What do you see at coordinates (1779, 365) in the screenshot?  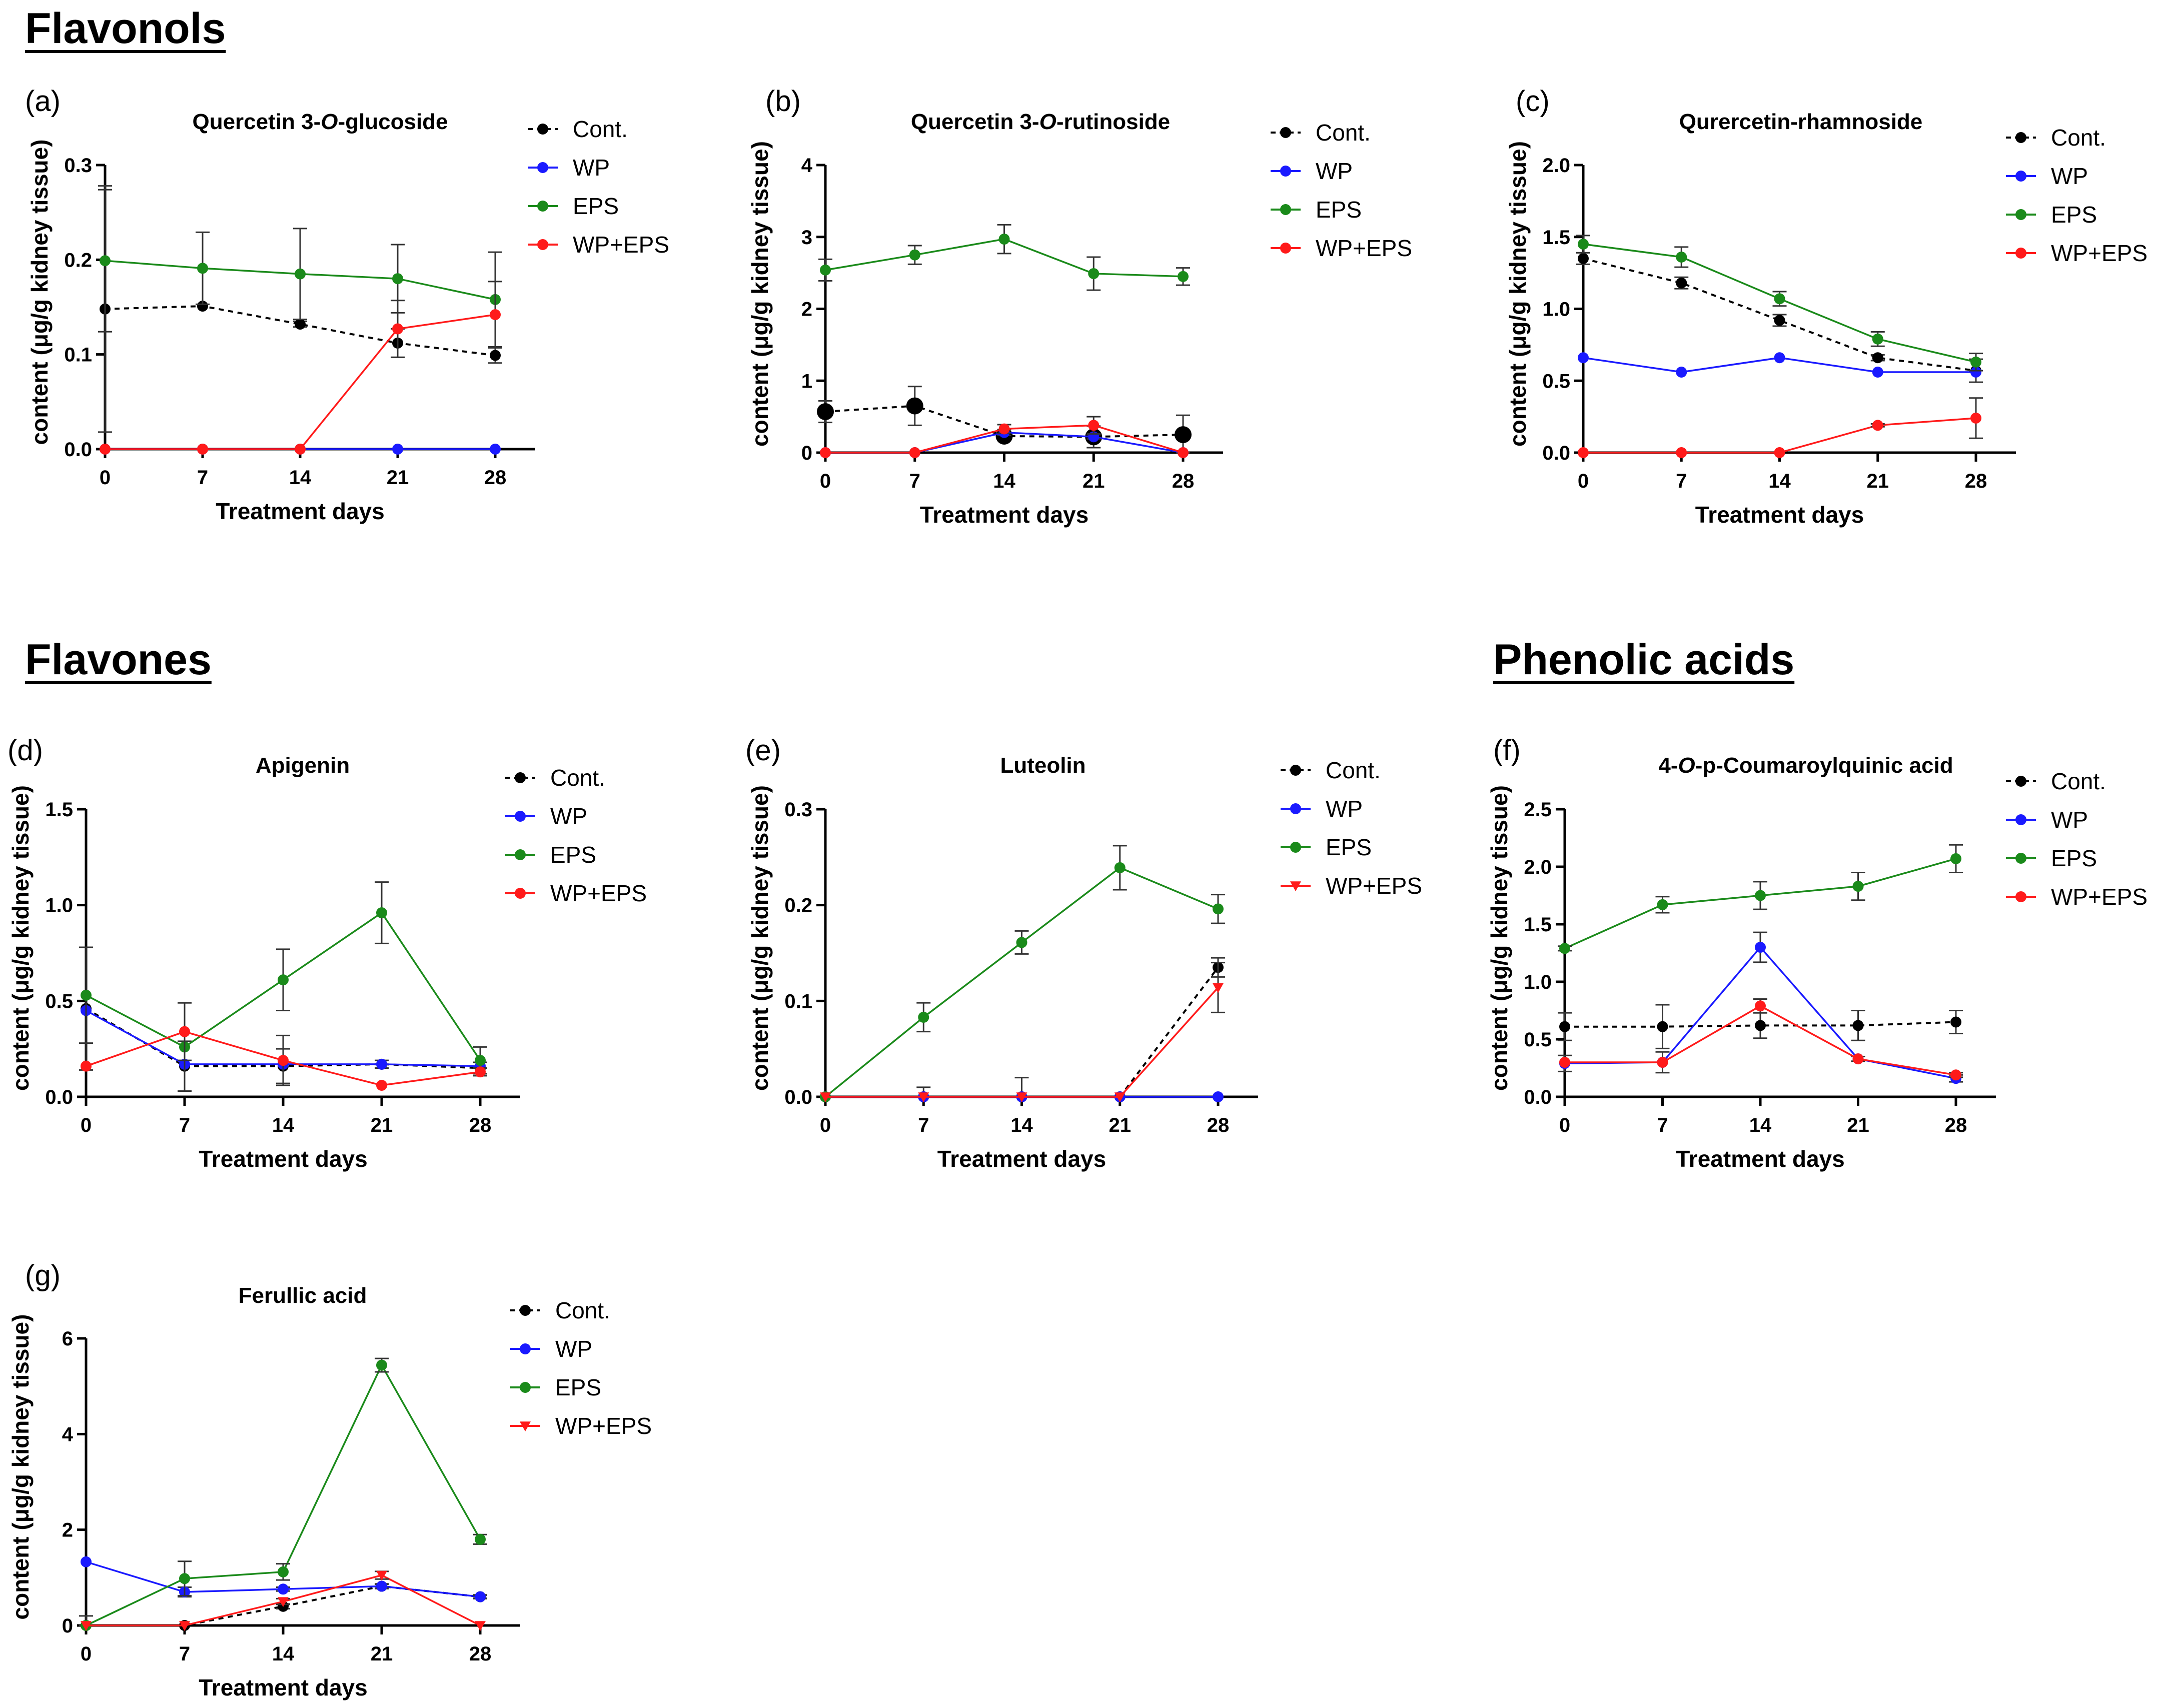 I see `series-wp` at bounding box center [1779, 365].